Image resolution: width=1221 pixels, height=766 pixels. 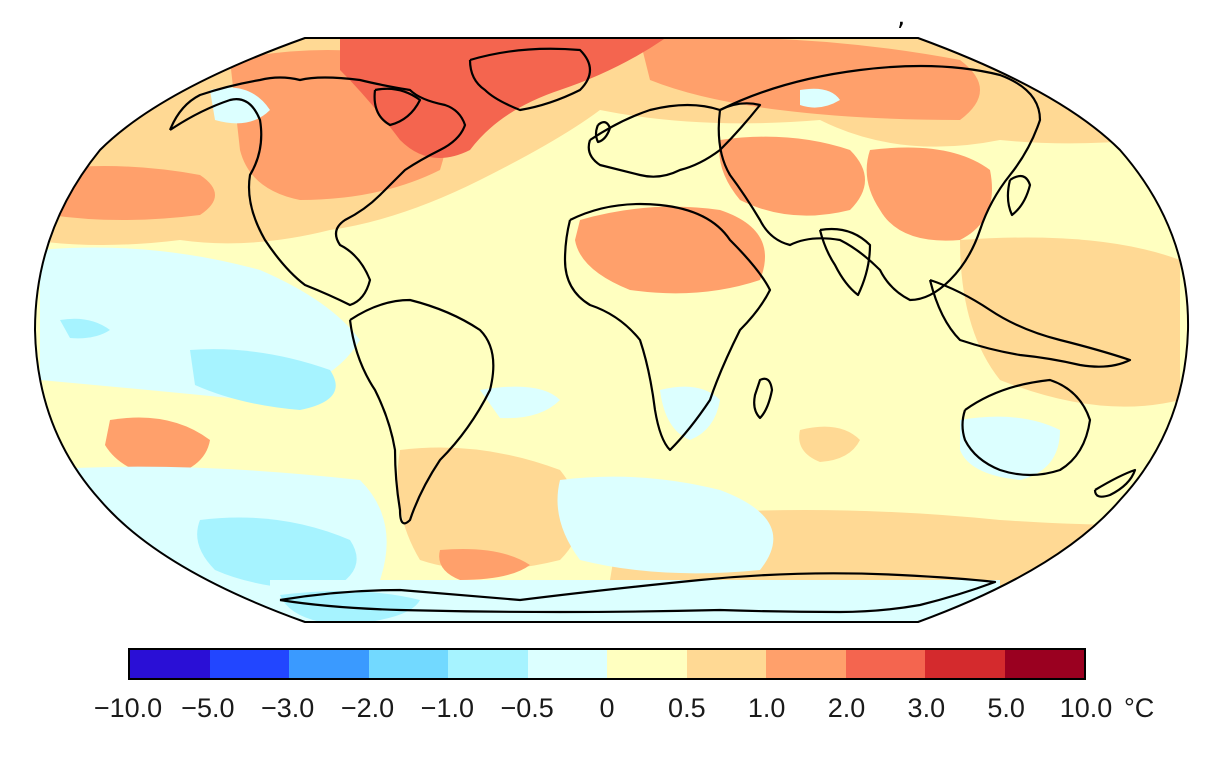 What do you see at coordinates (766, 708) in the screenshot?
I see `colorbar-tick-label: 1.0` at bounding box center [766, 708].